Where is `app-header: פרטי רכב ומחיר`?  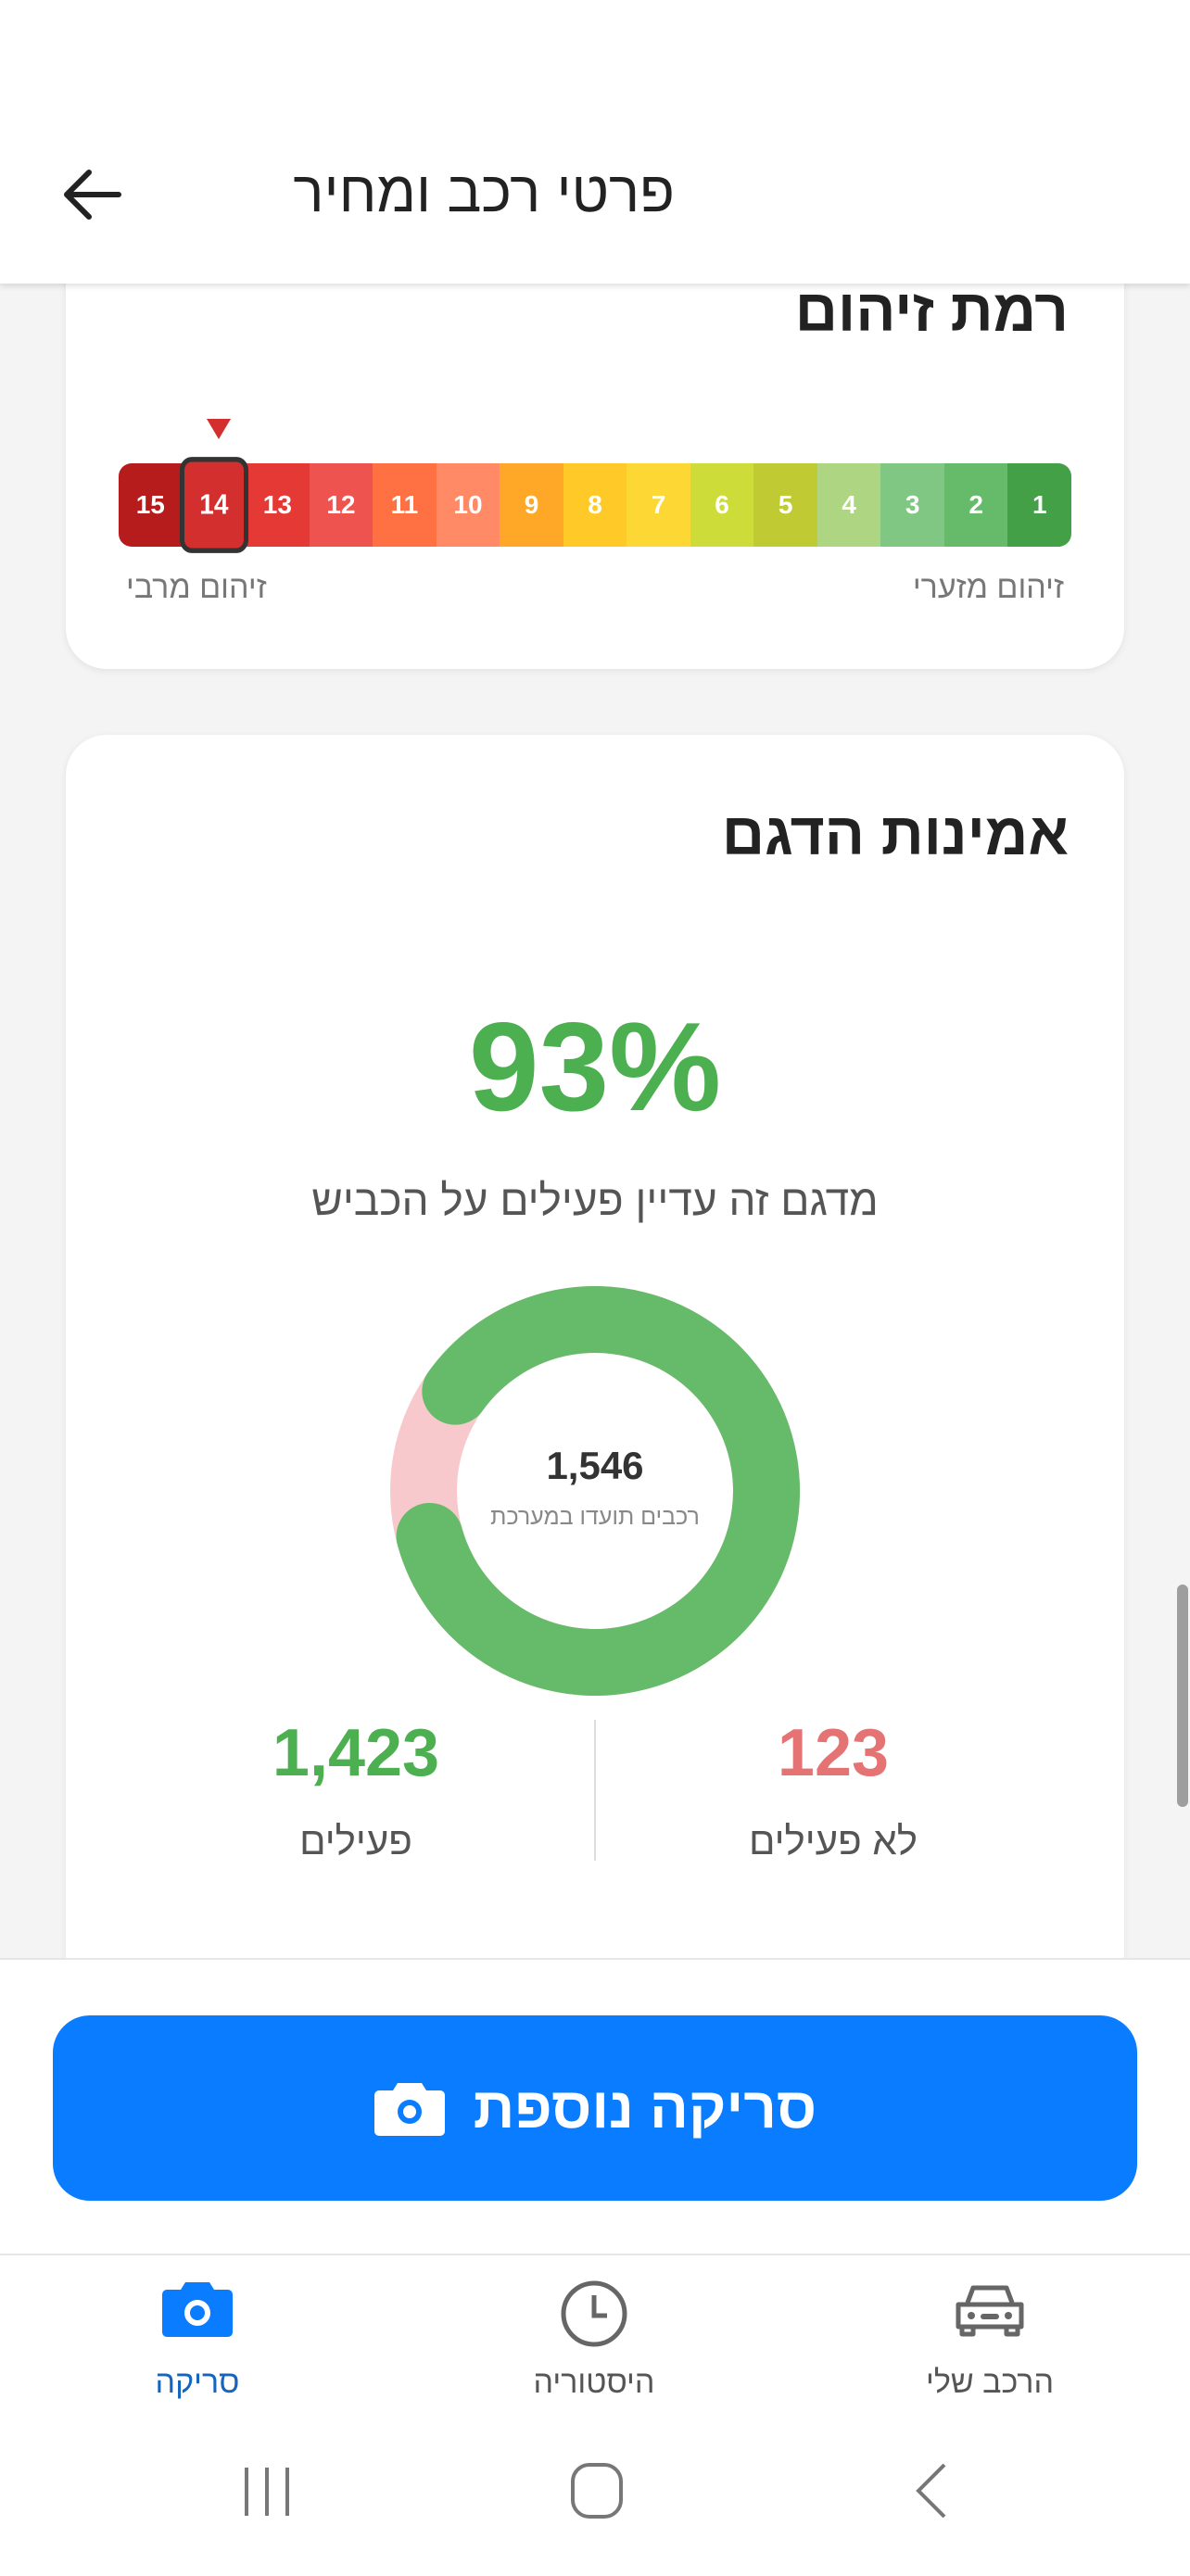 app-header: פרטי רכב ומחיר is located at coordinates (595, 142).